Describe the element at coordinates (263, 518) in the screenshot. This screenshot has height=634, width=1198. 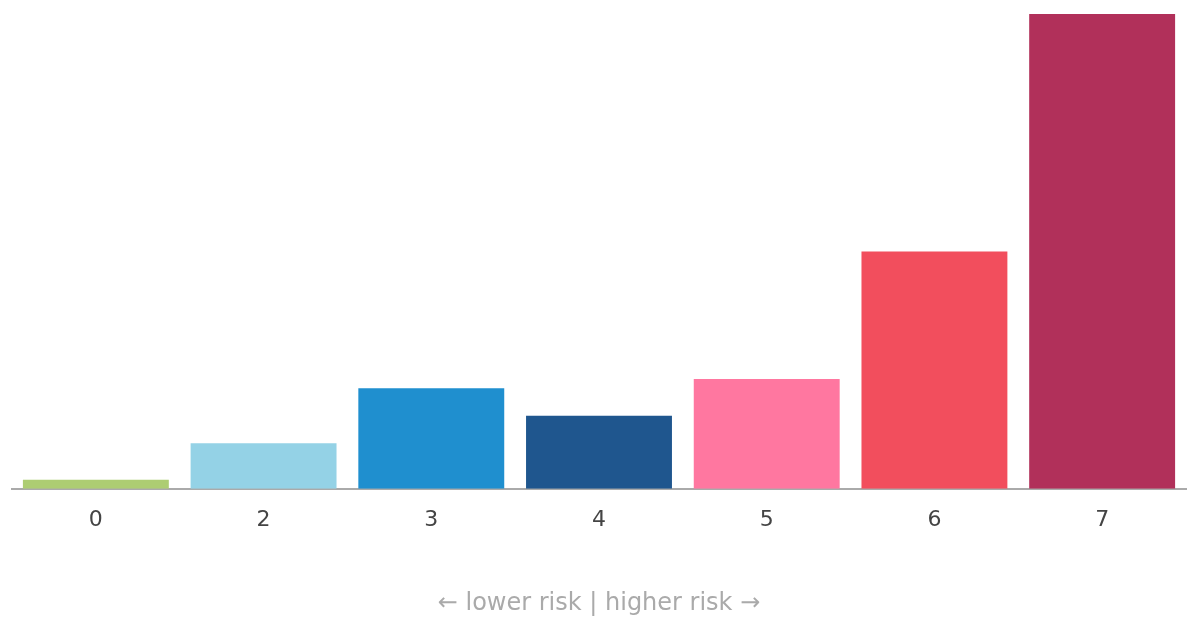
I see `x-tick-label: 2` at that location.